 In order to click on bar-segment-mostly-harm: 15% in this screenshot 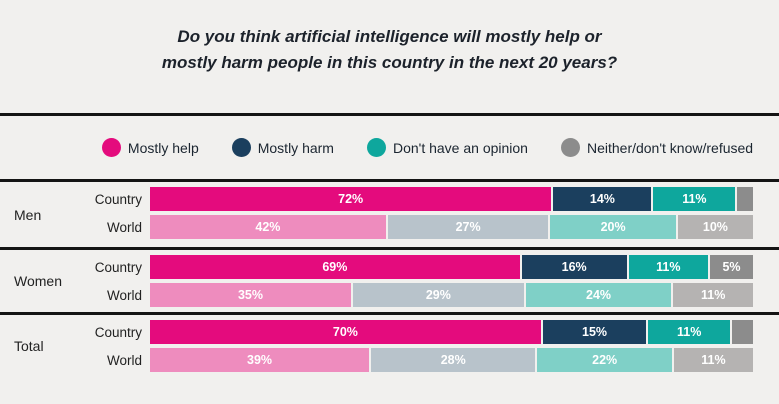, I will do `click(594, 332)`.